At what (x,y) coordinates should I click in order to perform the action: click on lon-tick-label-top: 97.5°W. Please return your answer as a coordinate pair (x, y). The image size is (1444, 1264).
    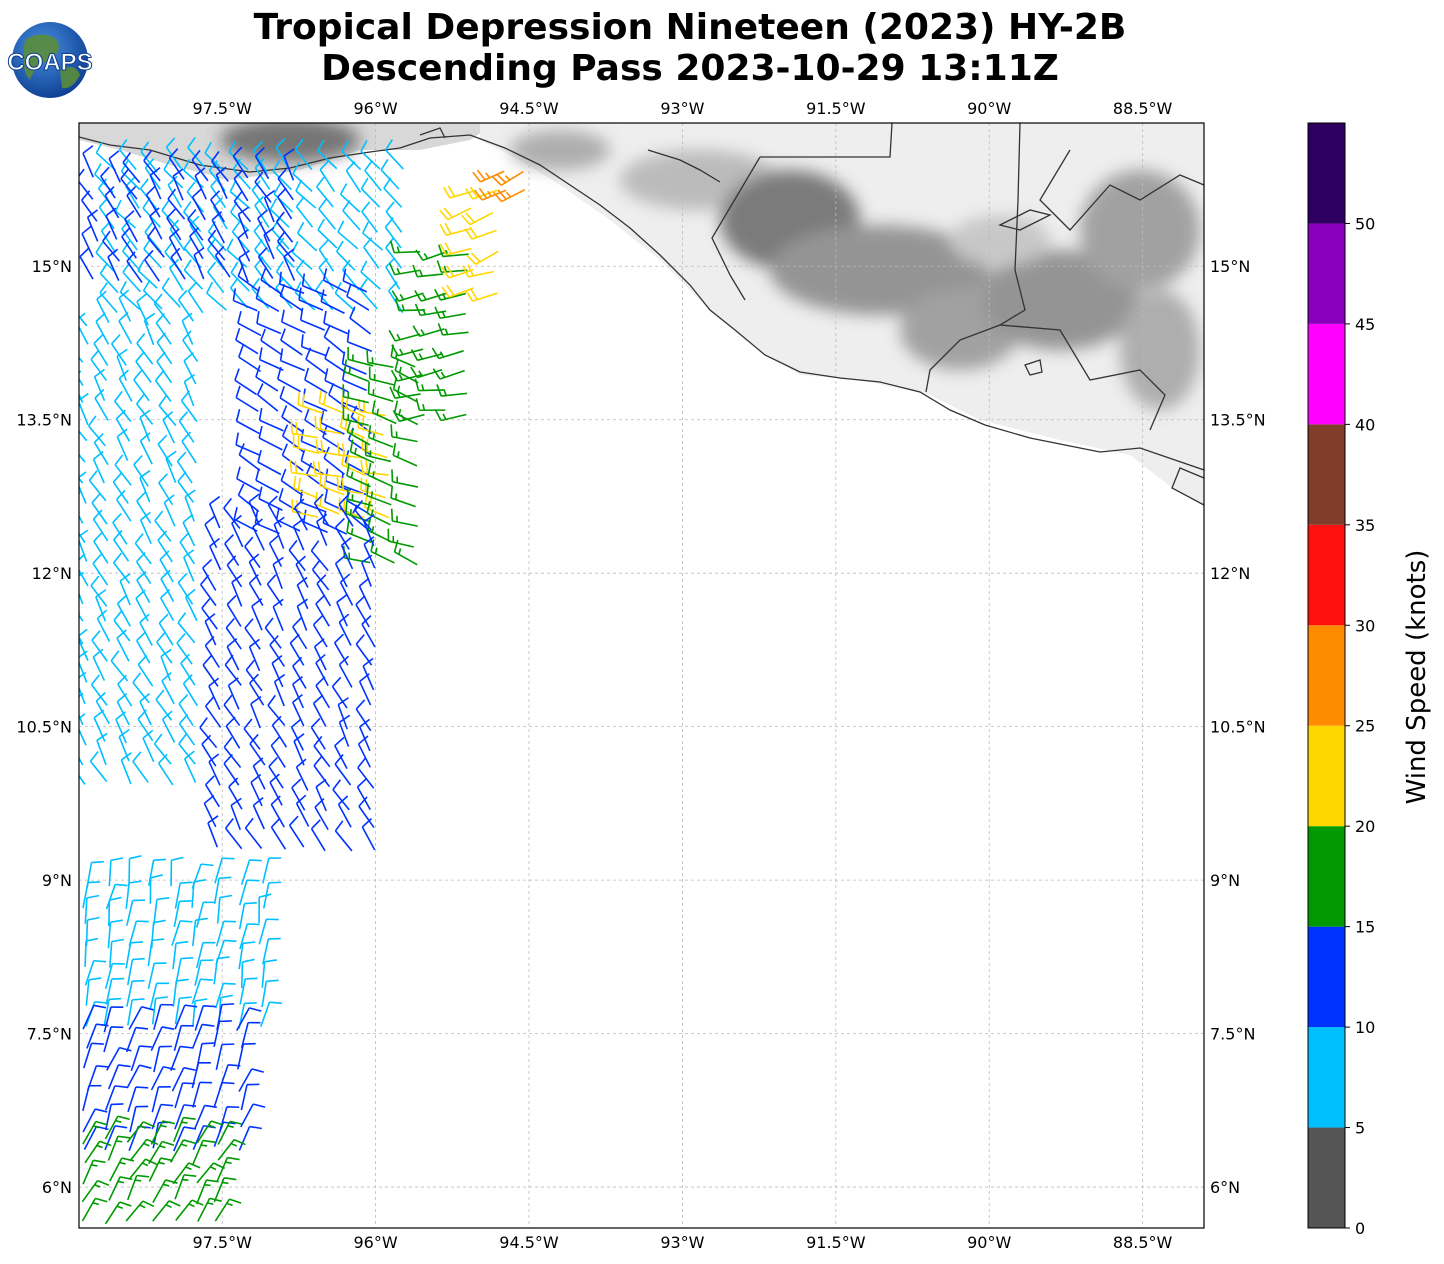
    Looking at the image, I should click on (222, 108).